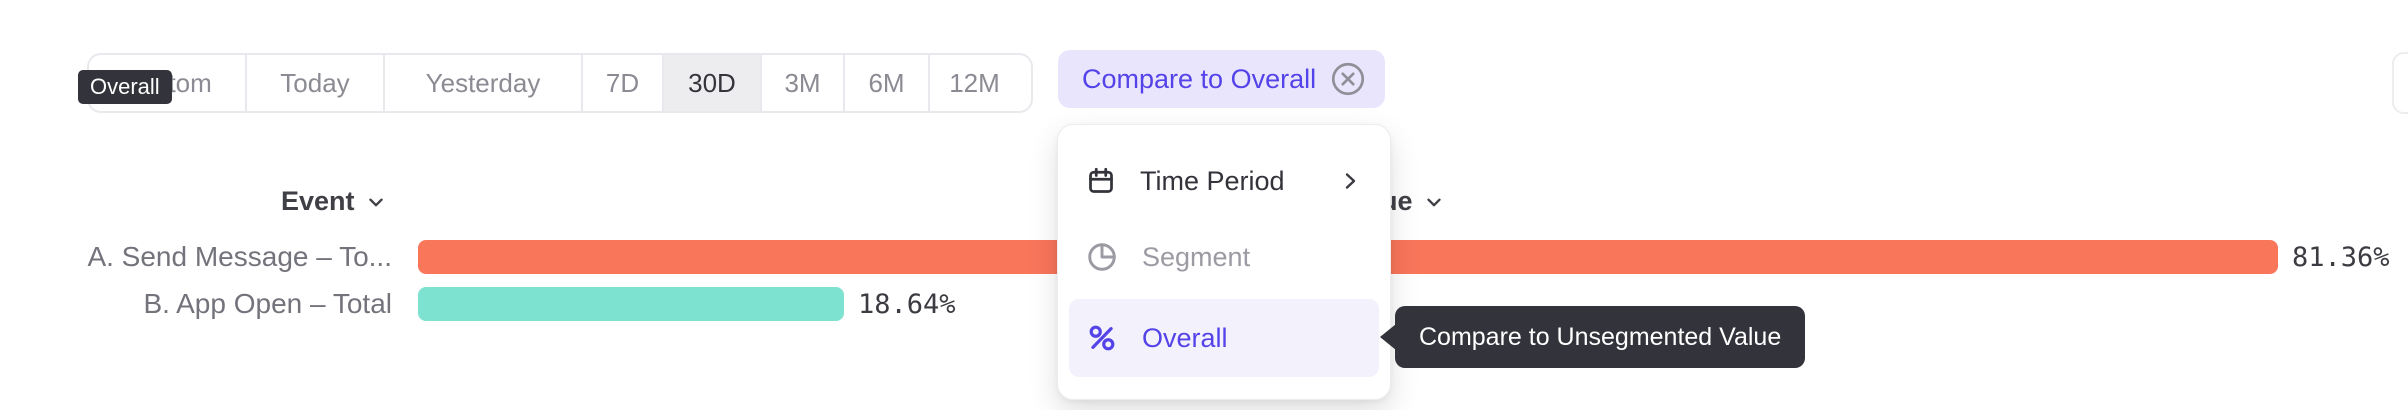  I want to click on event-column-header-label: Event, so click(318, 201).